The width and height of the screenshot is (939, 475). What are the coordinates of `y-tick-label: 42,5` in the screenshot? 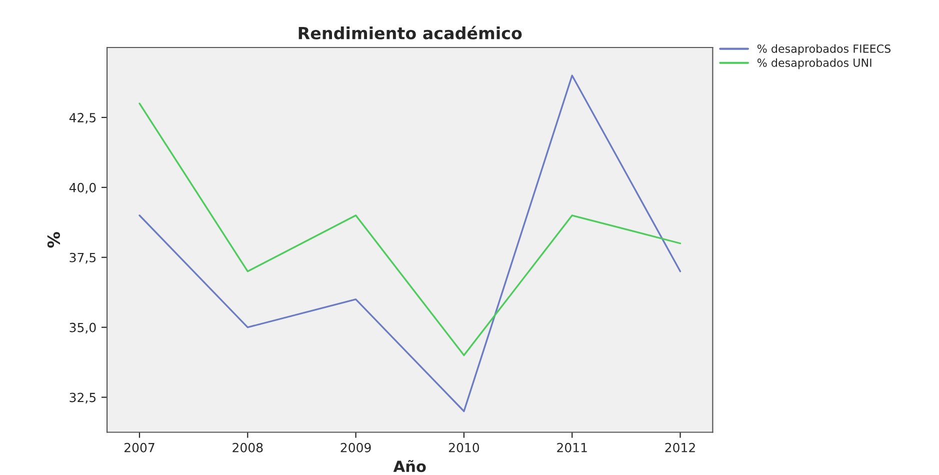 It's located at (82, 118).